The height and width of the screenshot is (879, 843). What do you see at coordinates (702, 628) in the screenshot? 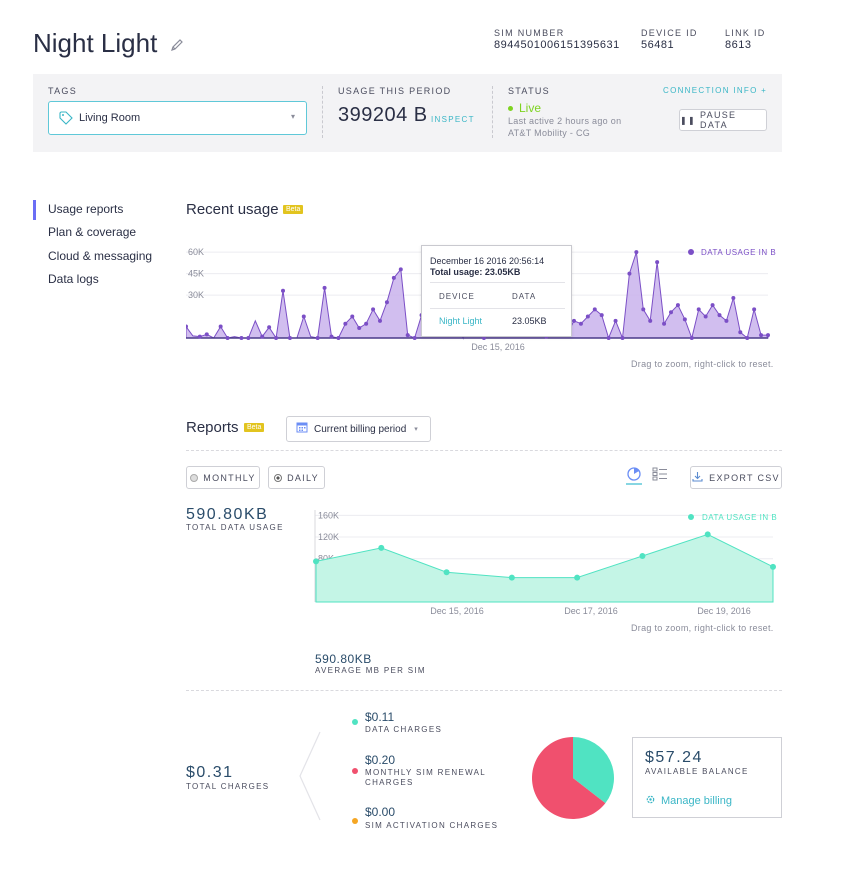
I see `zoom-hint: Drag to zoom, right-click to reset.` at bounding box center [702, 628].